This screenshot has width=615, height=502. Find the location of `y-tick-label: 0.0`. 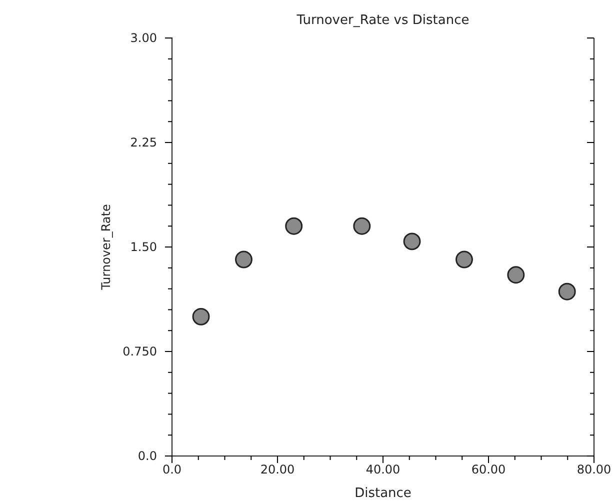

y-tick-label: 0.0 is located at coordinates (147, 455).